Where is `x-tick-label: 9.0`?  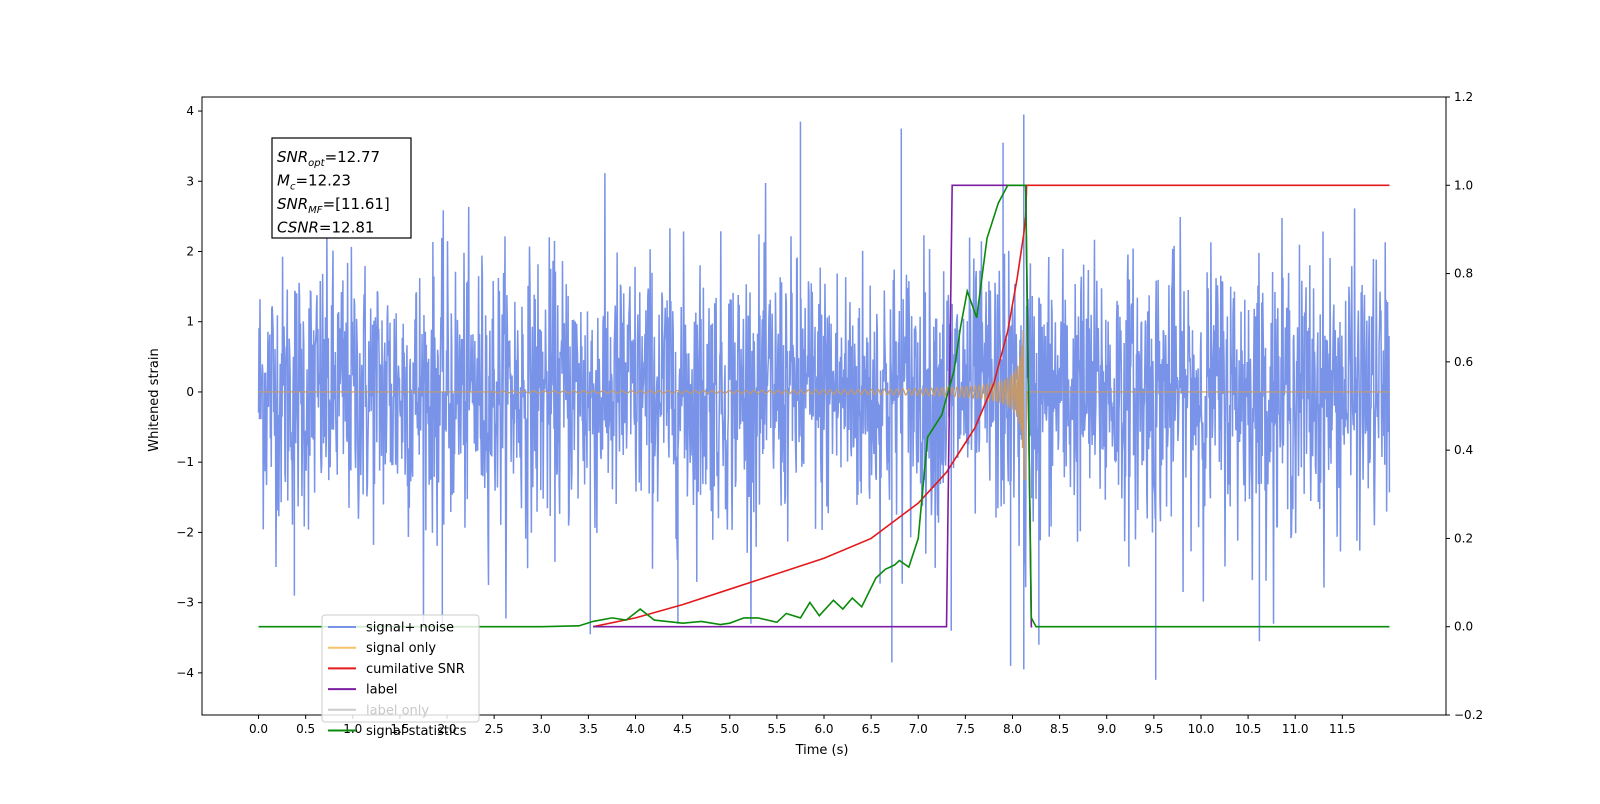 x-tick-label: 9.0 is located at coordinates (1106, 729).